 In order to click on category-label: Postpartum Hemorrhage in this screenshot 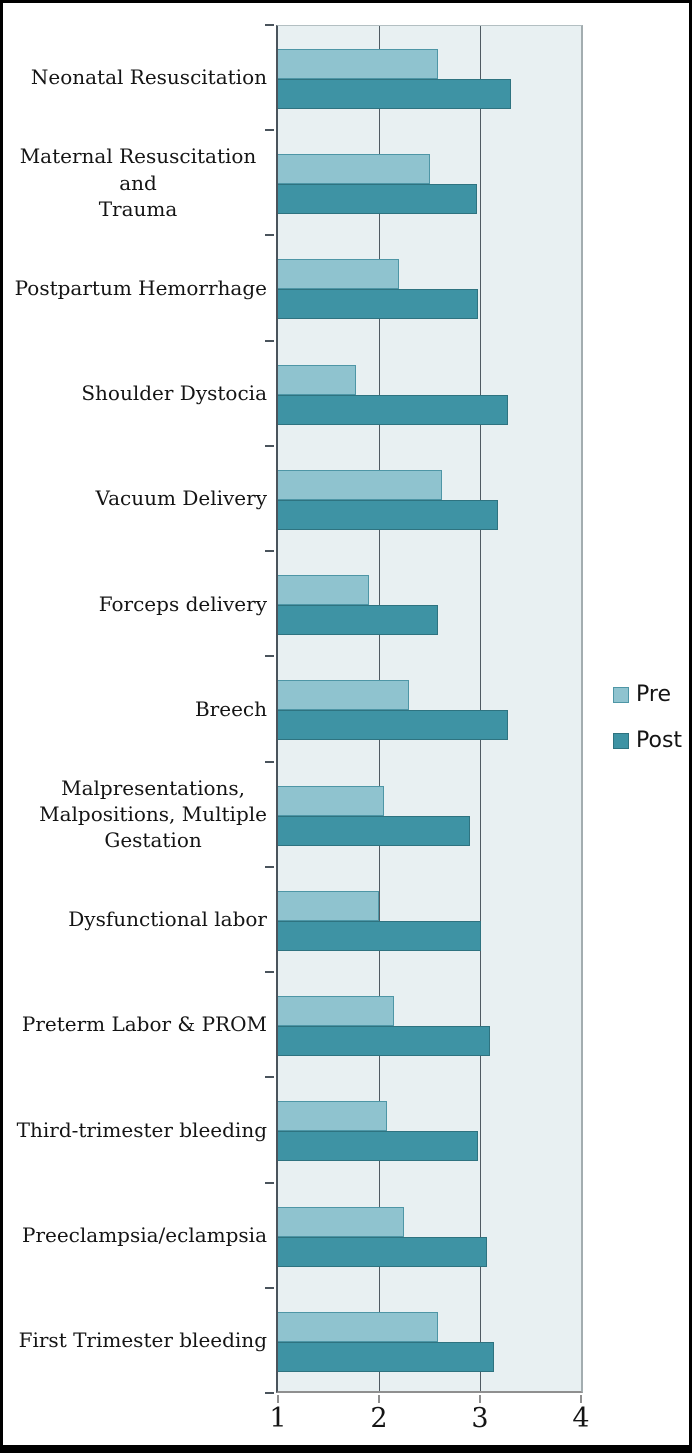, I will do `click(140, 287)`.